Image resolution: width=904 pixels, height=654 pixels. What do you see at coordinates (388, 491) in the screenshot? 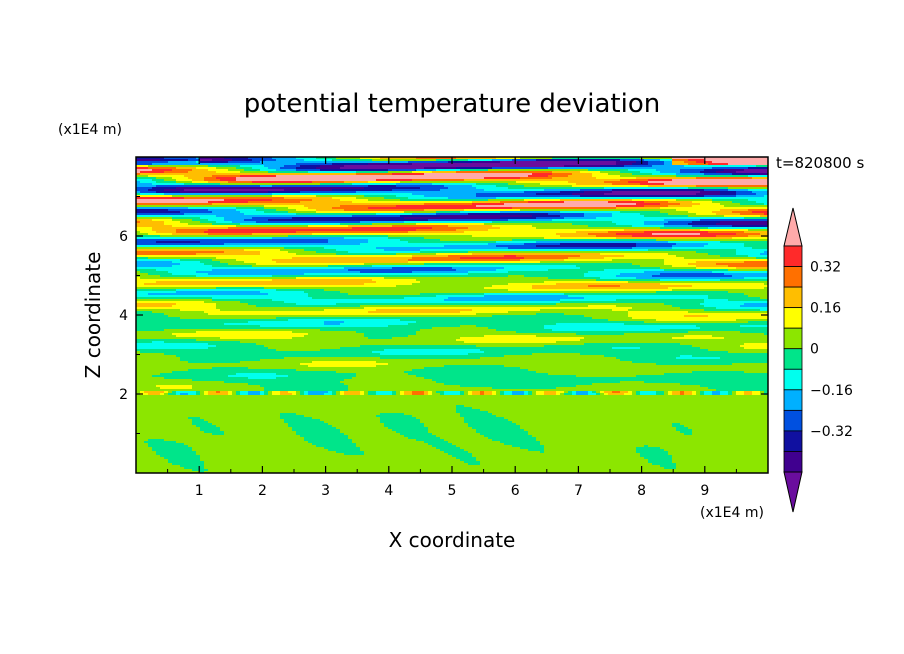
I see `x-tick-label: 4` at bounding box center [388, 491].